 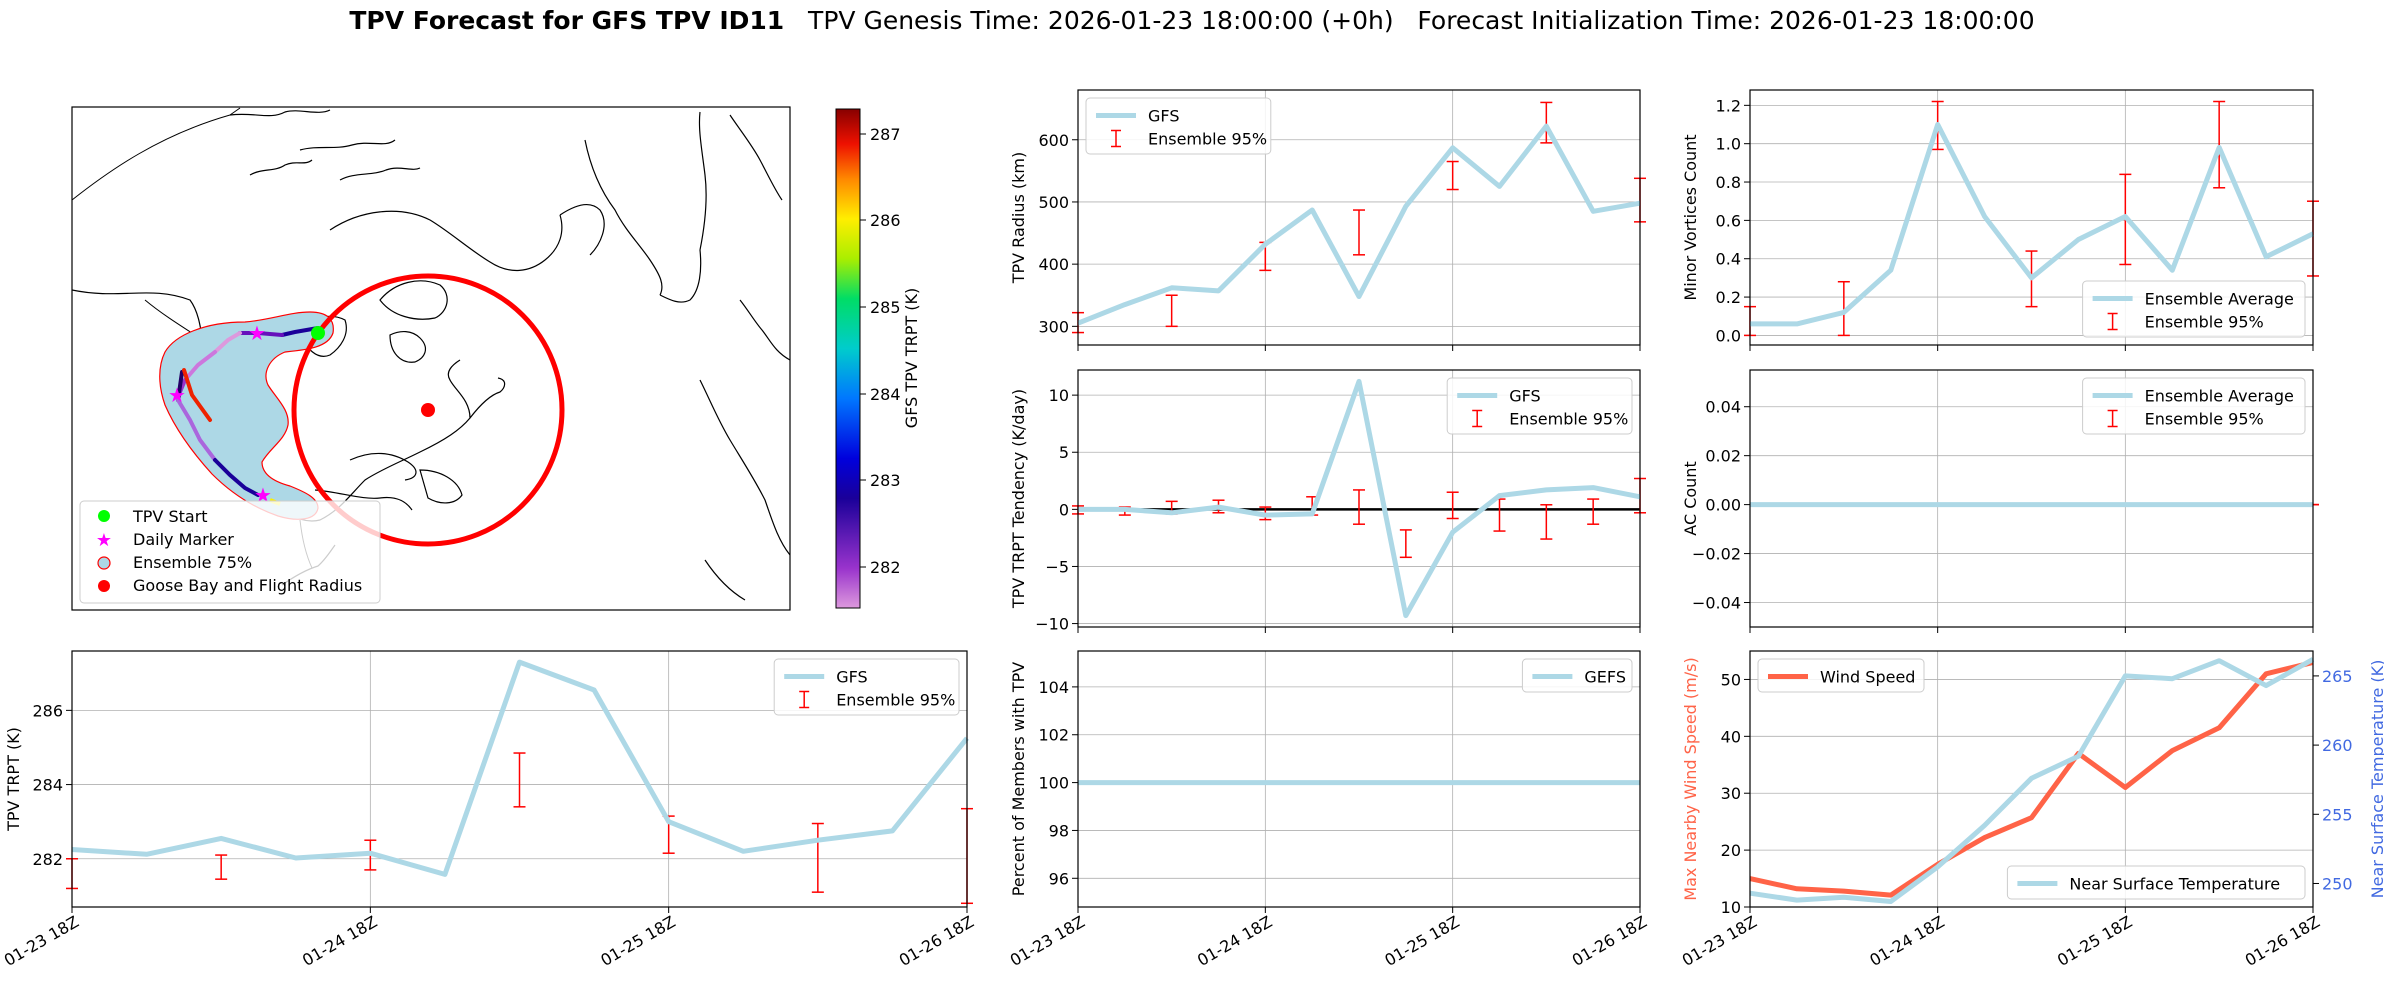 What do you see at coordinates (1052, 624) in the screenshot?
I see `y-tick-label: −10` at bounding box center [1052, 624].